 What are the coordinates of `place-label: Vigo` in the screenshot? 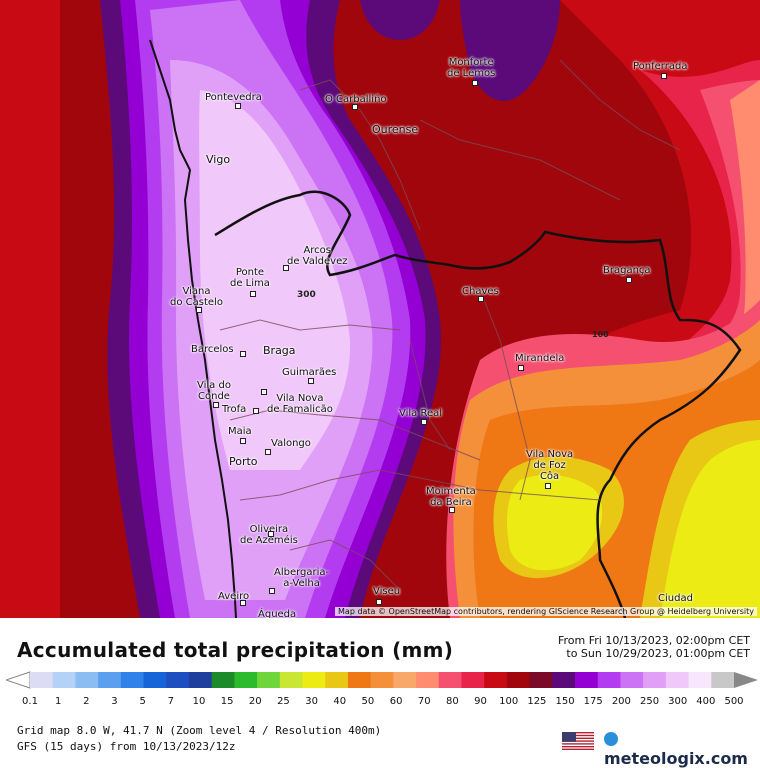 It's located at (218, 159).